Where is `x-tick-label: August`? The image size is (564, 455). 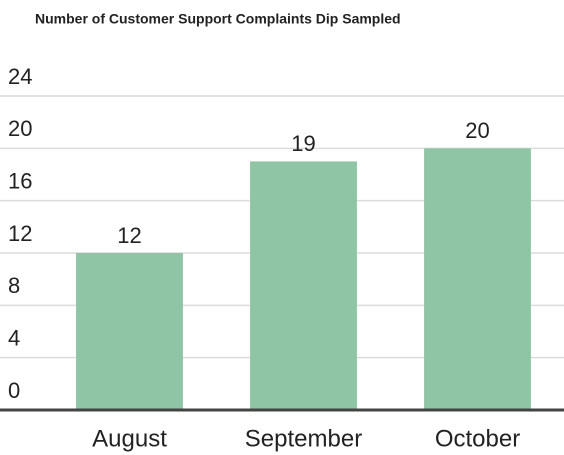
x-tick-label: August is located at coordinates (129, 438).